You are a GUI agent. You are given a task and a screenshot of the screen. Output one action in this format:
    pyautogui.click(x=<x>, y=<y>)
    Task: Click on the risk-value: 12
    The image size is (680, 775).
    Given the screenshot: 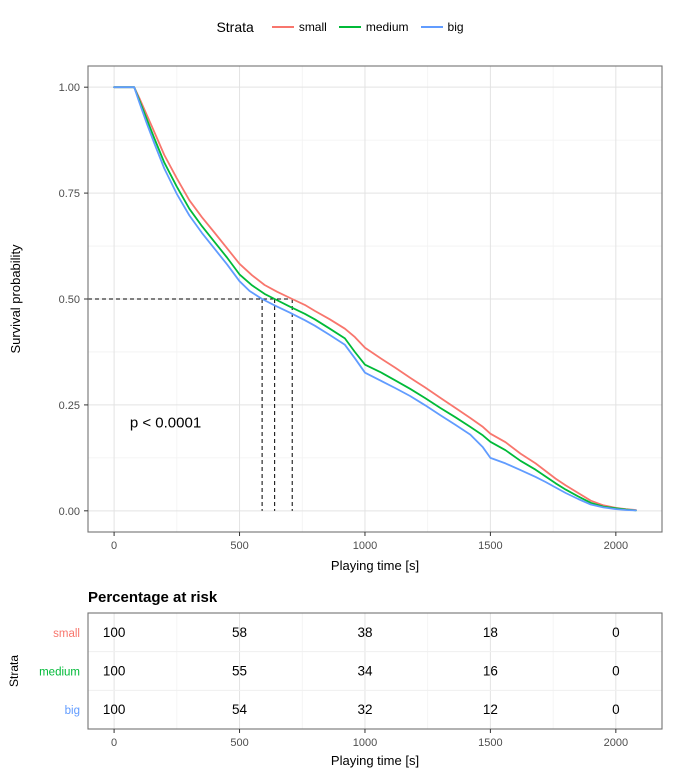 What is the action you would take?
    pyautogui.click(x=490, y=709)
    